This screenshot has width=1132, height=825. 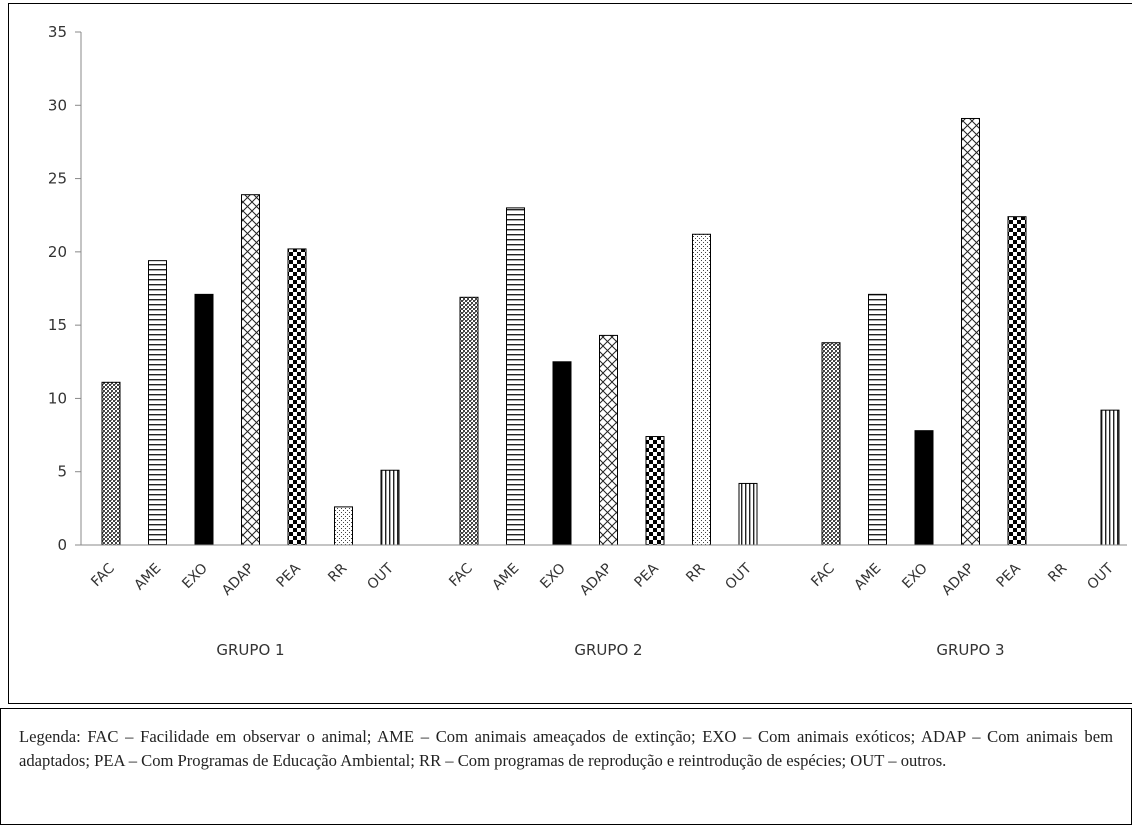 I want to click on y-tick-label: 30, so click(x=57, y=105).